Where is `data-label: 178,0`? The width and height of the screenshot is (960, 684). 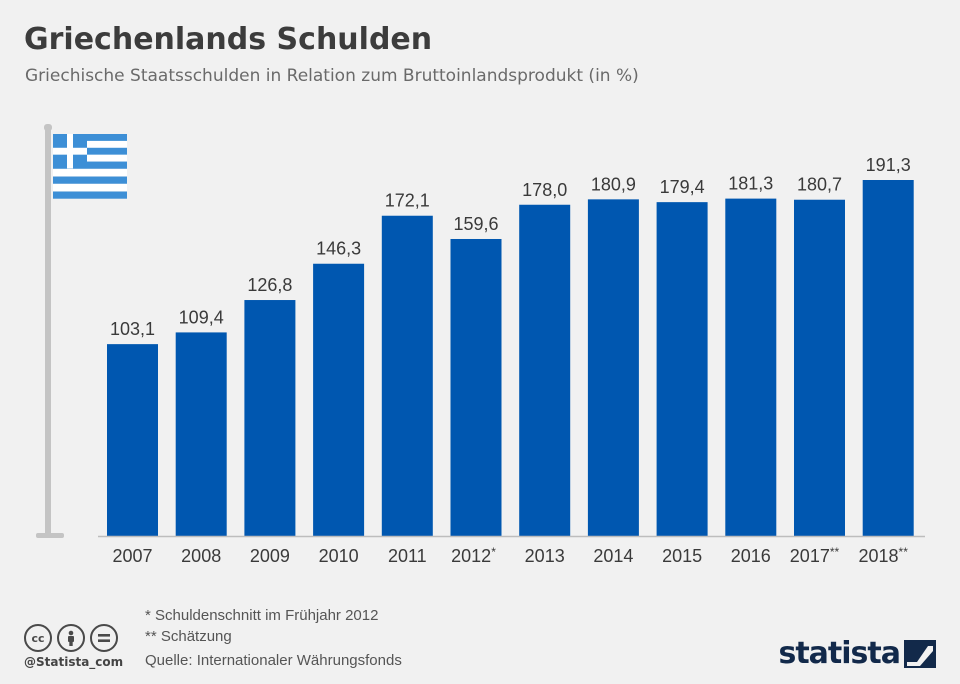
data-label: 178,0 is located at coordinates (544, 190).